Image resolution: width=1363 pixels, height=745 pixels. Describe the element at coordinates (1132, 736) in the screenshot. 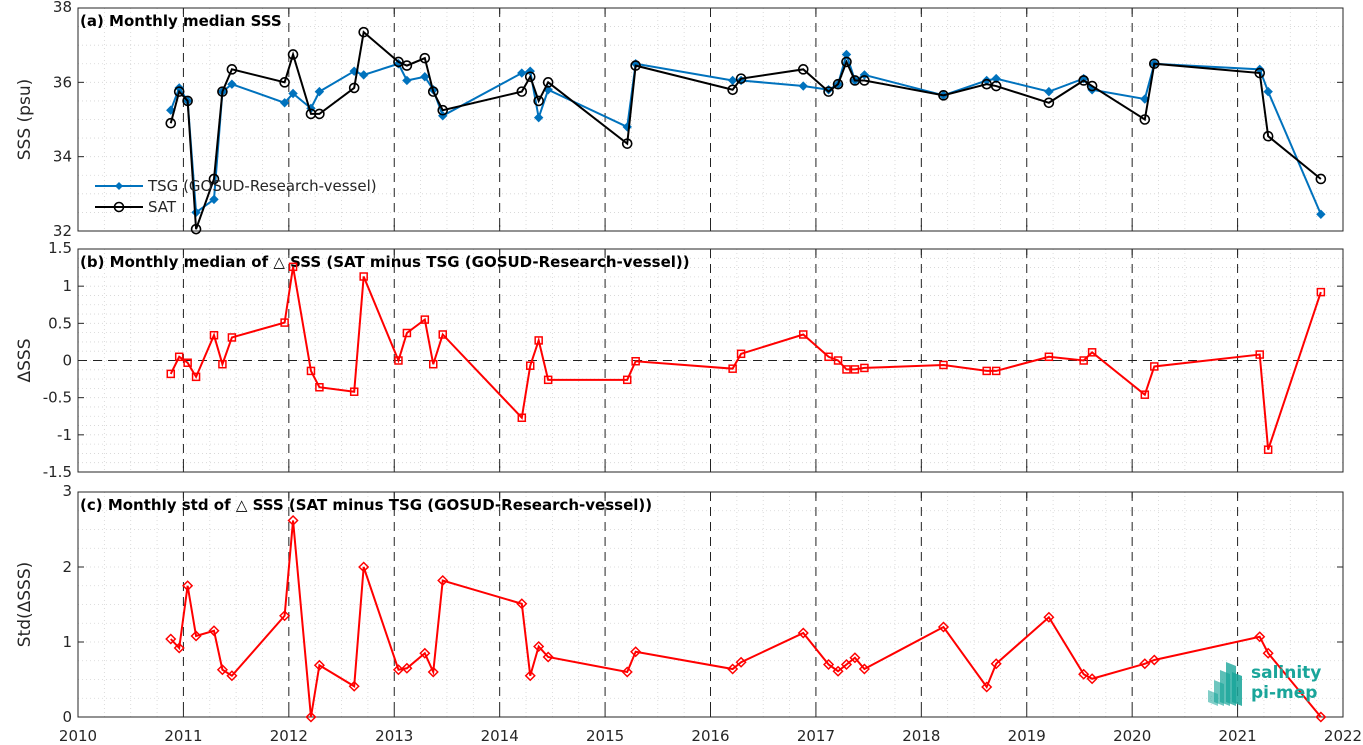

I see `x-tick-label: 2020` at that location.